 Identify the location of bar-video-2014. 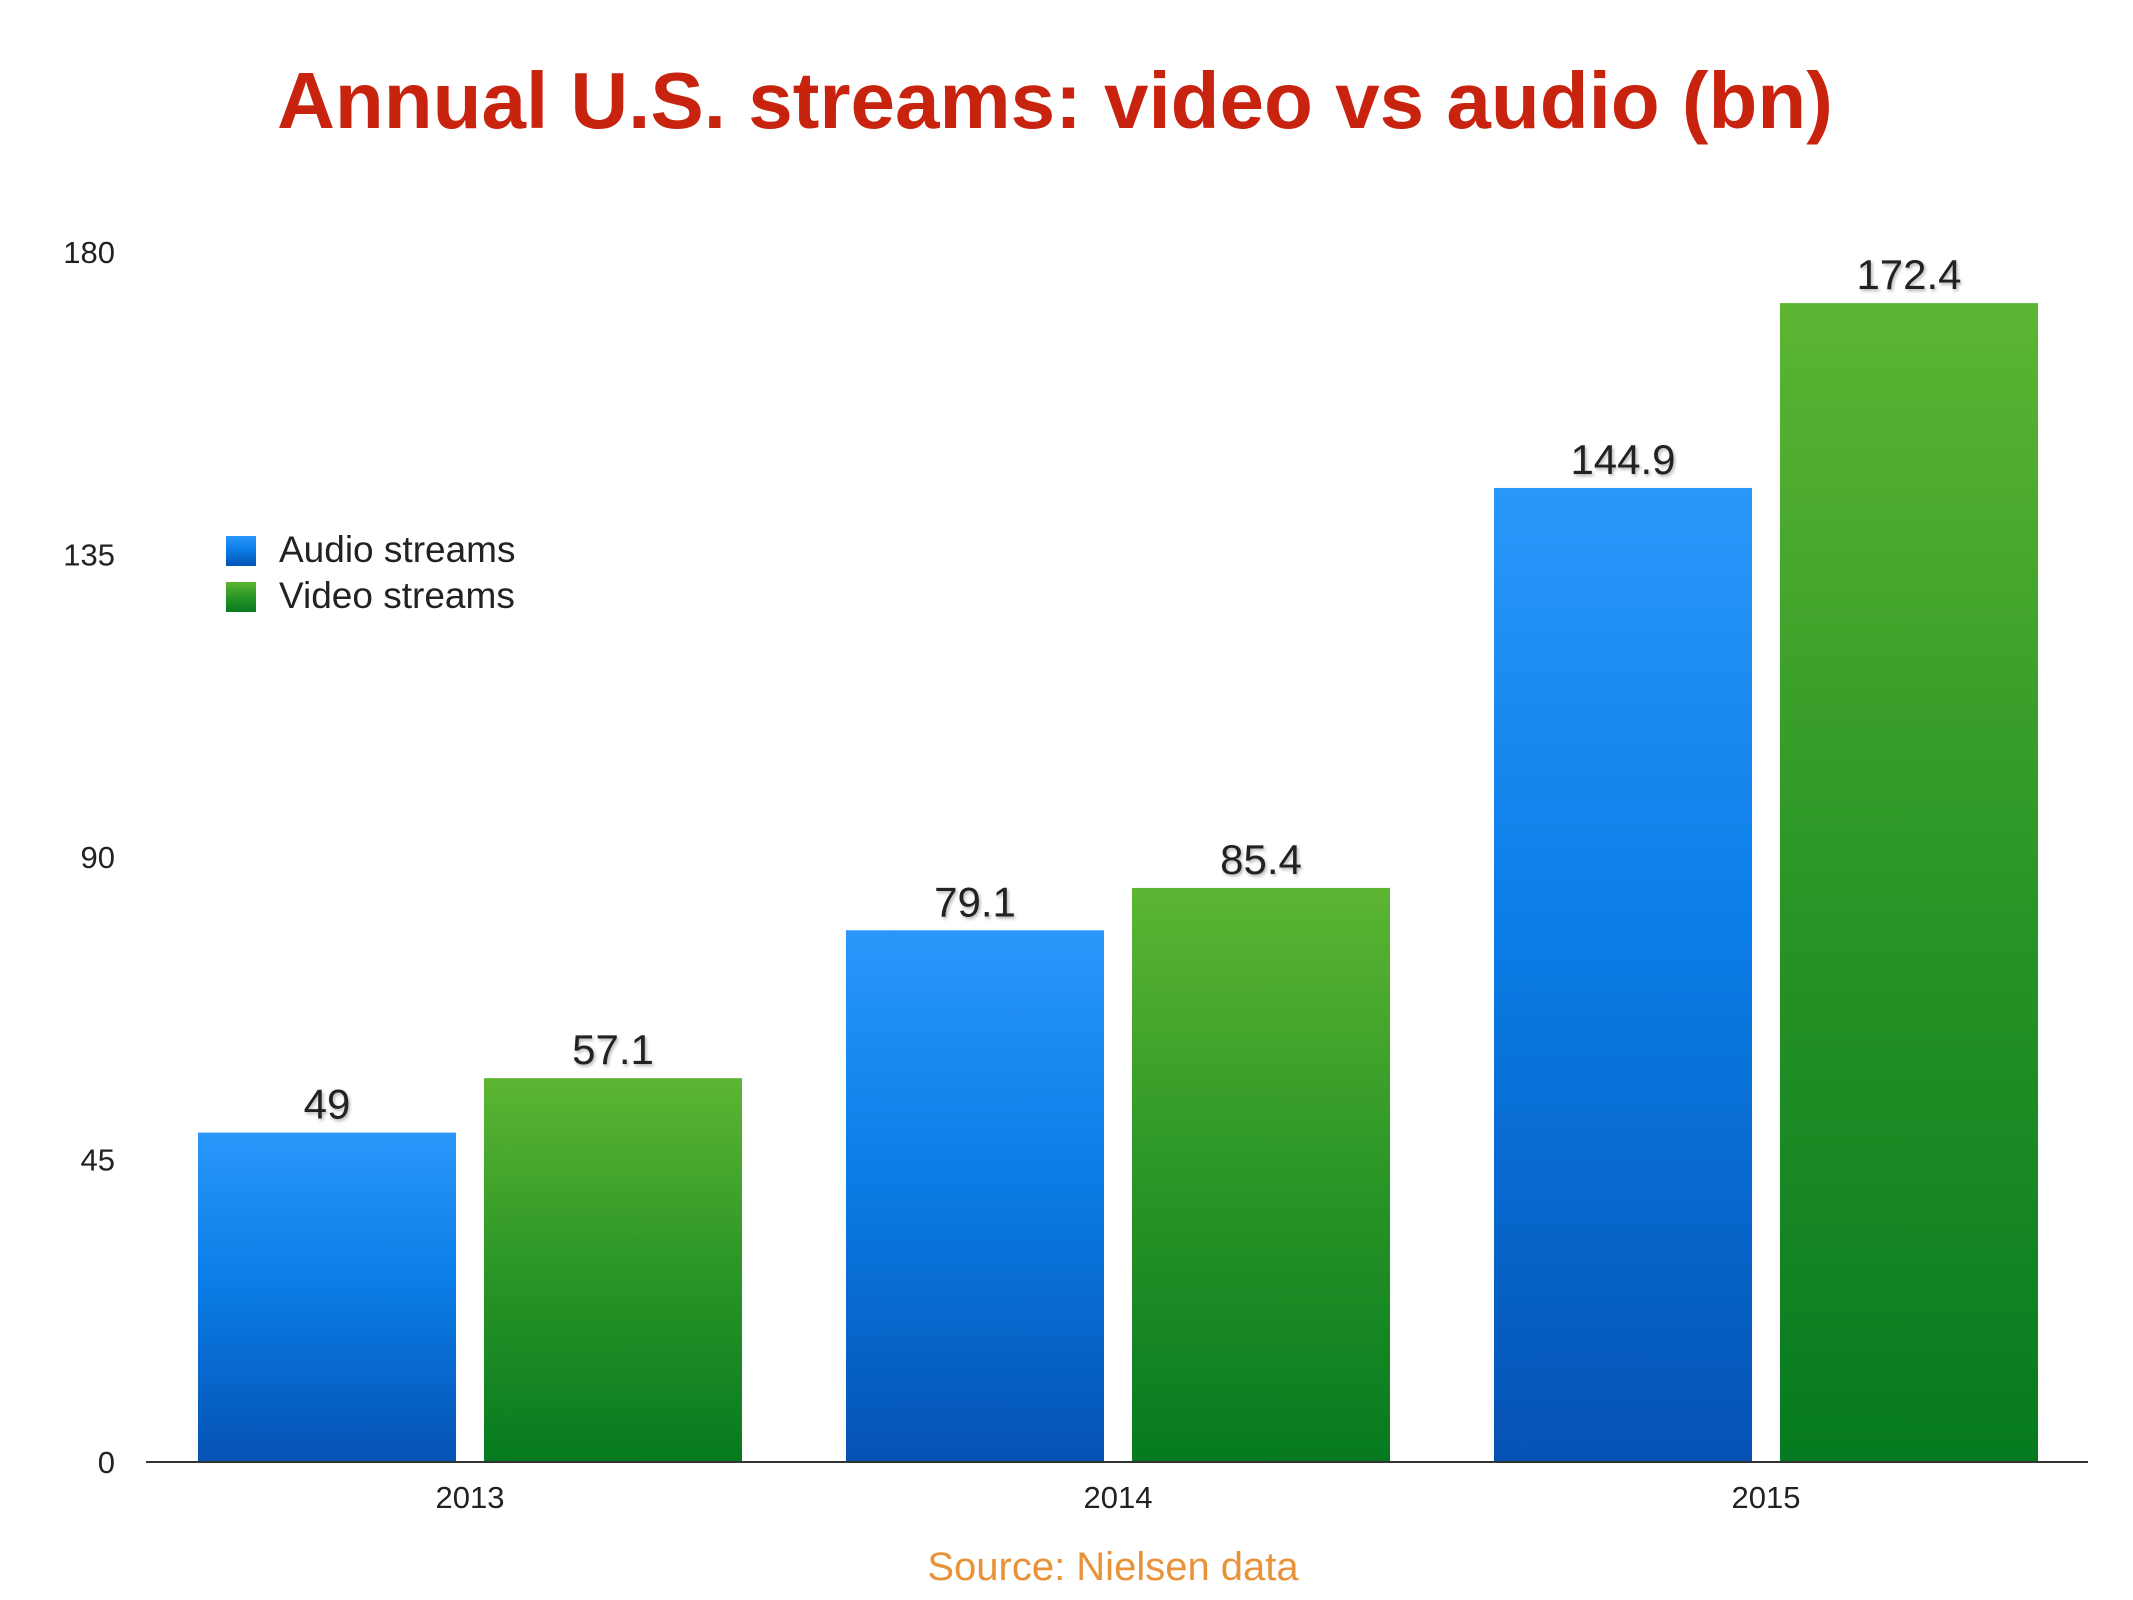
(1261, 1174).